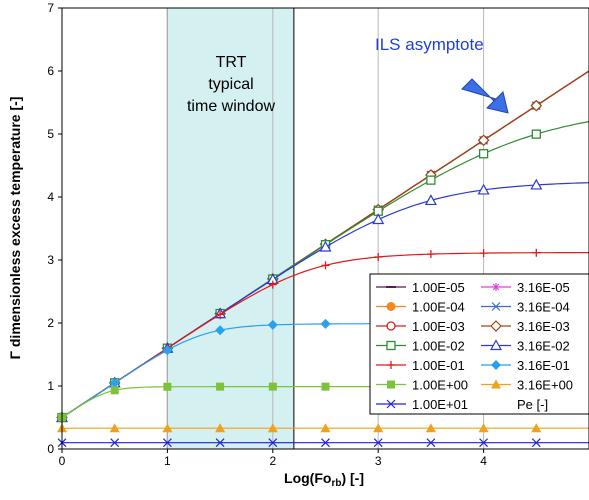 The height and width of the screenshot is (500, 589). I want to click on y-tick-label: 2, so click(50, 323).